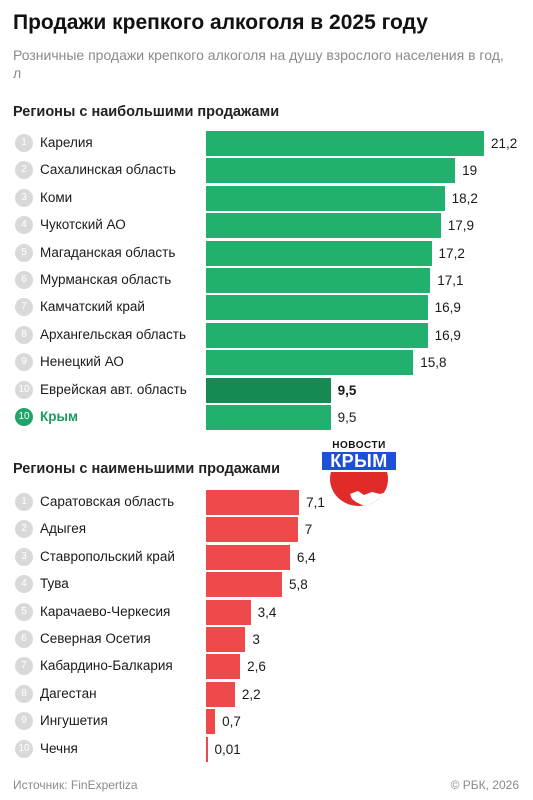 This screenshot has height=800, width=533. What do you see at coordinates (484, 785) in the screenshot?
I see `copyright-note: © РБК, 2026` at bounding box center [484, 785].